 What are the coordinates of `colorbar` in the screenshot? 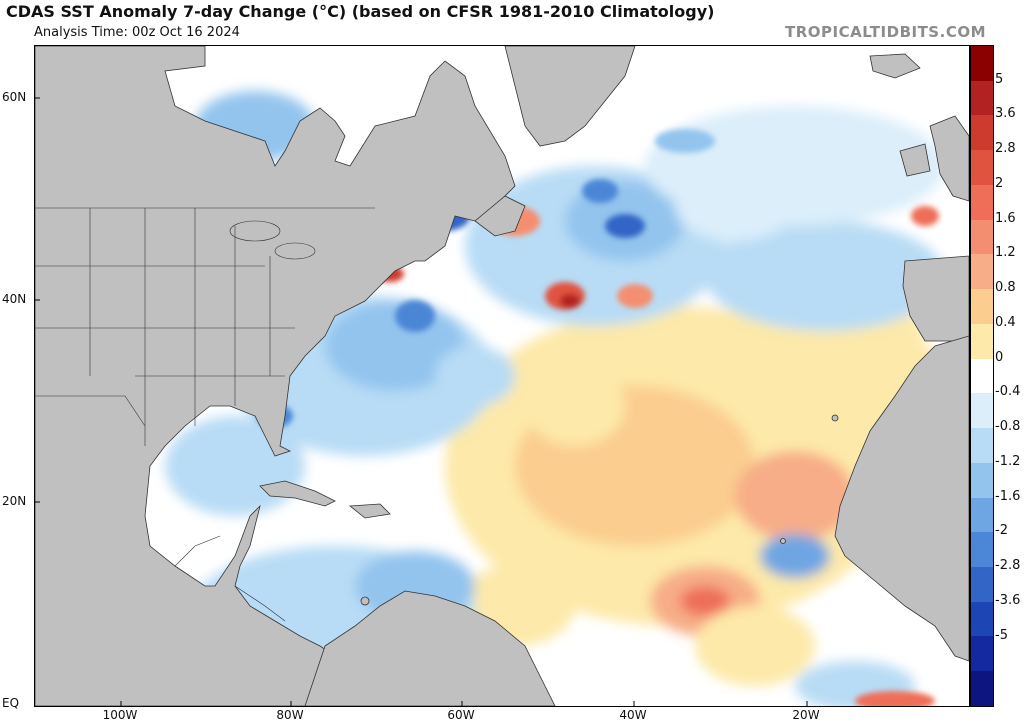 It's located at (982, 376).